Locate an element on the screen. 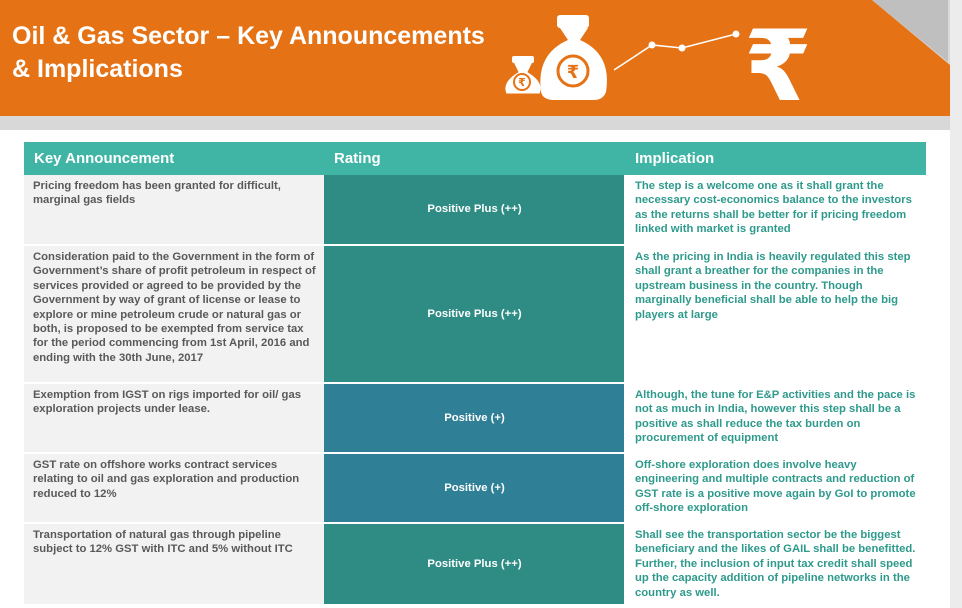 This screenshot has height=608, width=962. table-header-row: Key Announcement Rating Implication is located at coordinates (475, 158).